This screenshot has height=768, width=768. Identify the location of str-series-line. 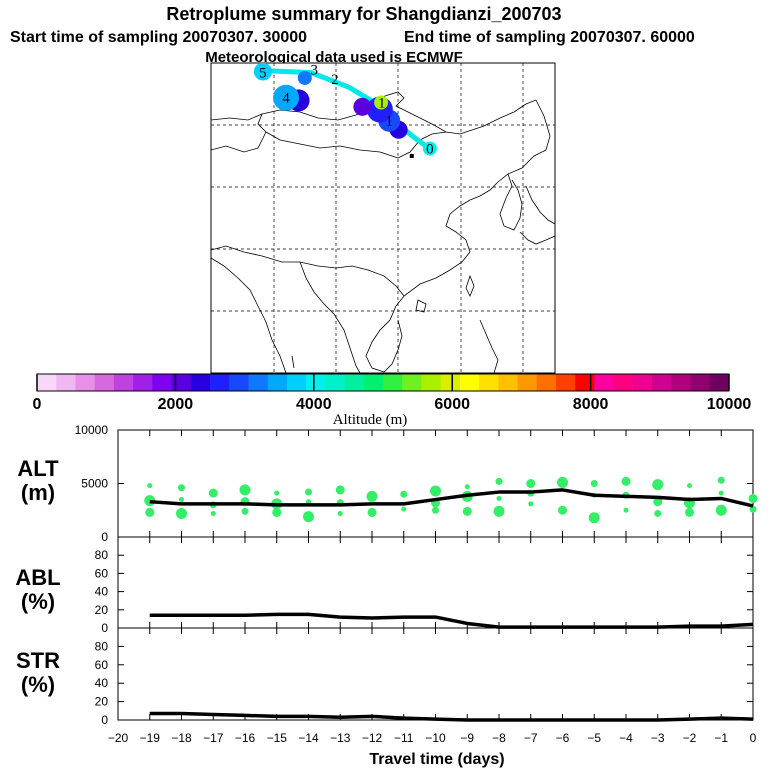
(451, 716).